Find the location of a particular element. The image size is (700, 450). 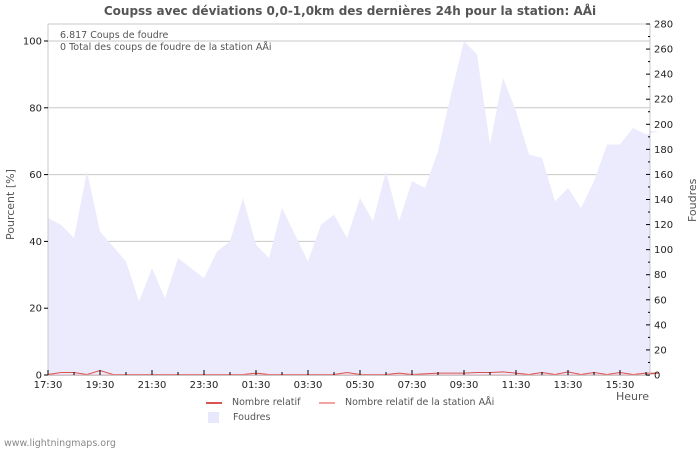

svg-text: 180 is located at coordinates (663, 150).